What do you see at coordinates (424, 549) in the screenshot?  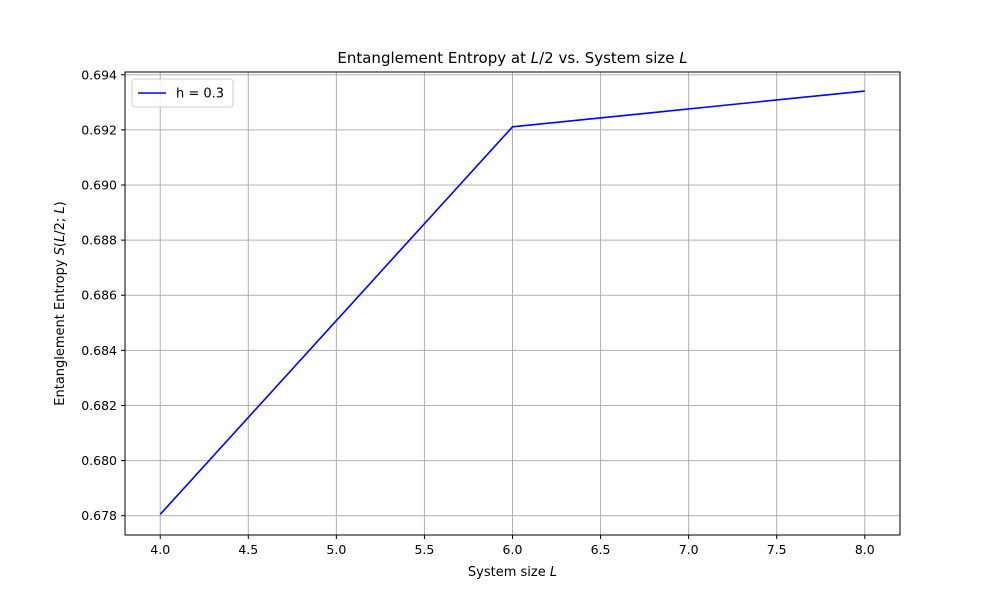 I see `x-tick-label: 5.5` at bounding box center [424, 549].